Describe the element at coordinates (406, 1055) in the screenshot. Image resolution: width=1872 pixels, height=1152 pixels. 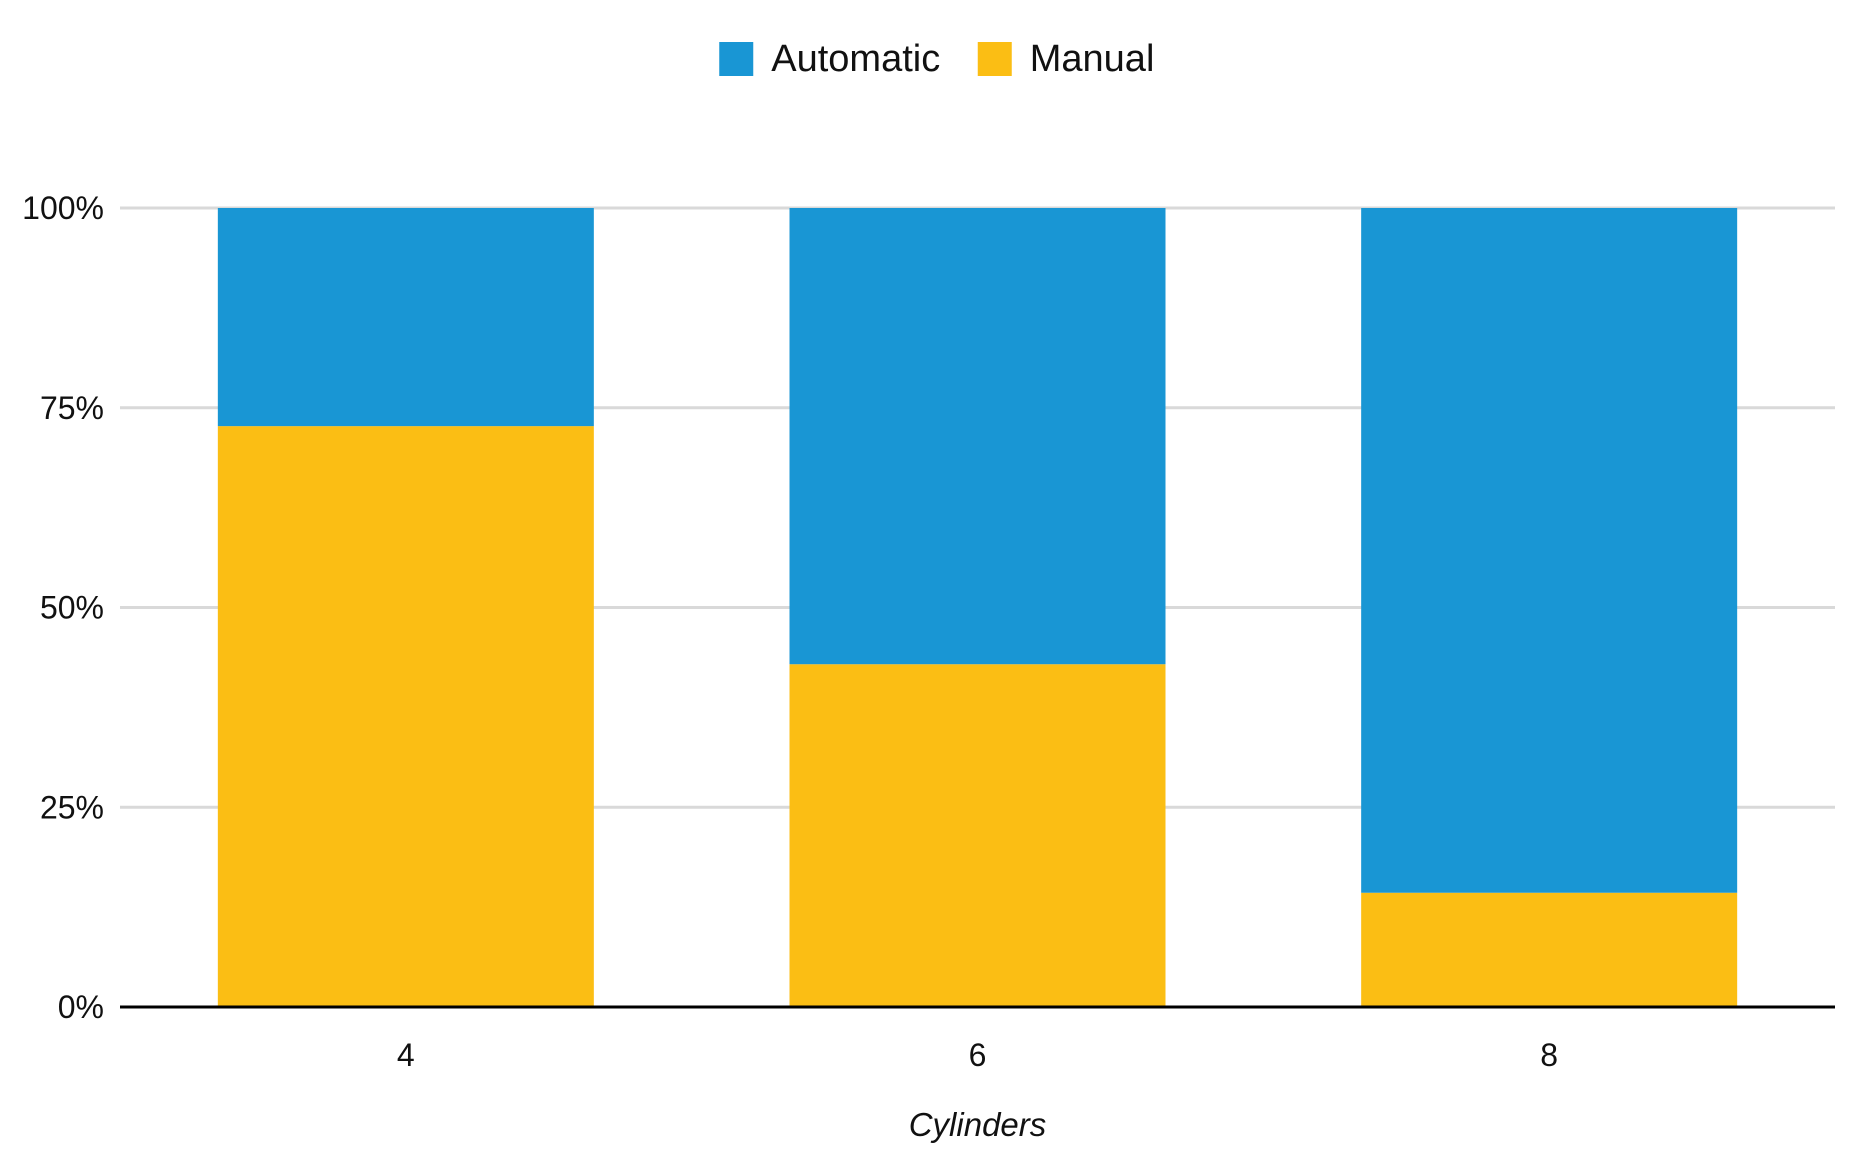
I see `x-tick-label-4: 4` at that location.